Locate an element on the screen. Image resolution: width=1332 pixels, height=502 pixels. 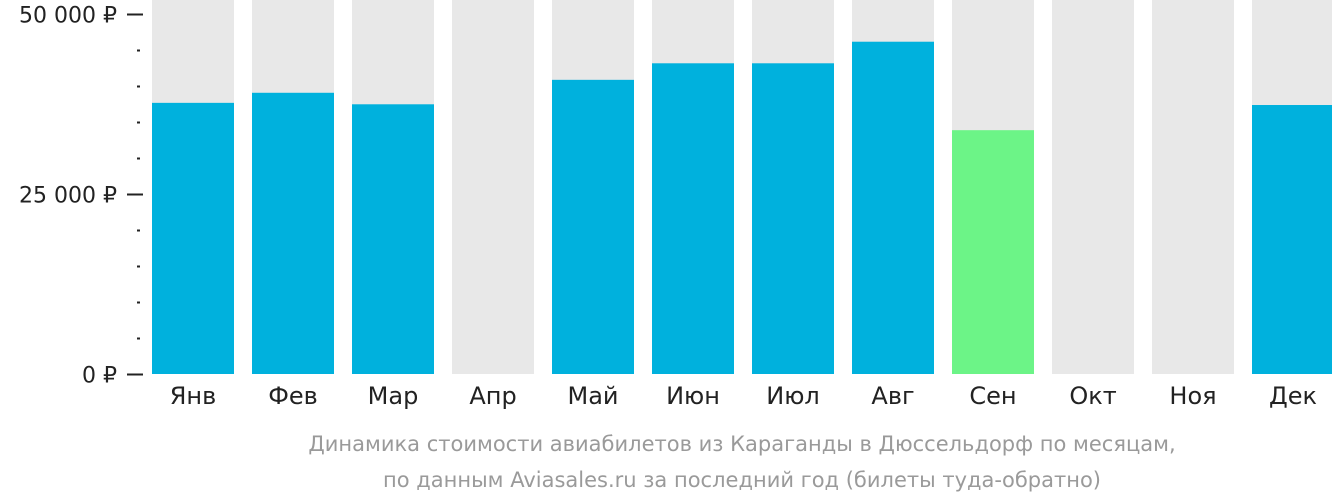
y-tick-label: 25 000 ₽ is located at coordinates (68, 196).